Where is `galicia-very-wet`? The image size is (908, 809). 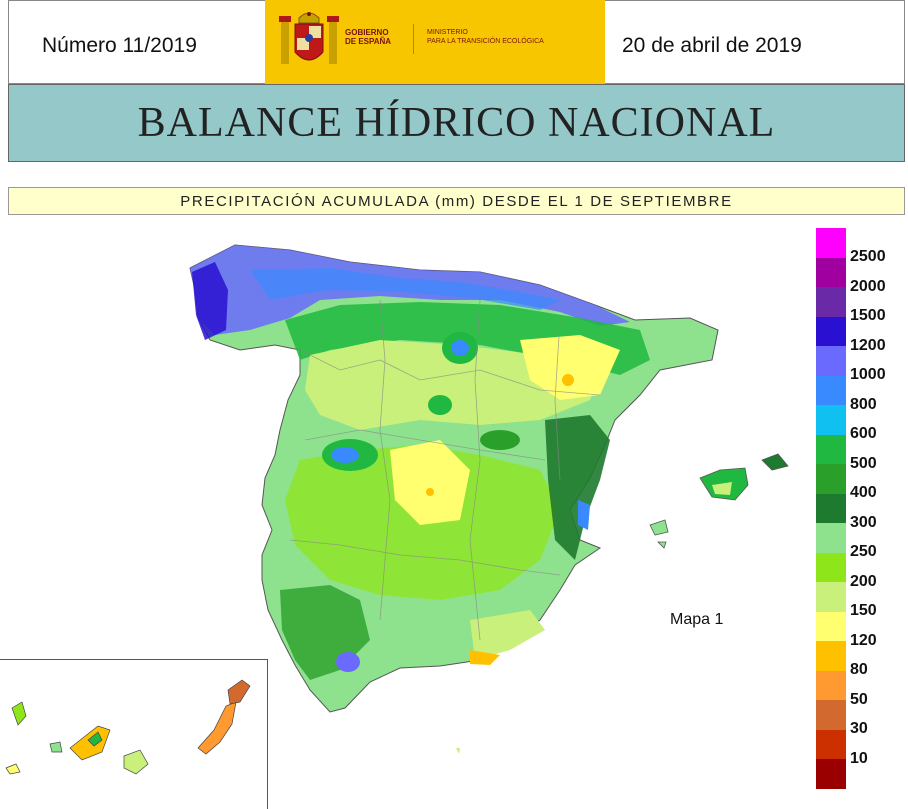
galicia-very-wet is located at coordinates (210, 301).